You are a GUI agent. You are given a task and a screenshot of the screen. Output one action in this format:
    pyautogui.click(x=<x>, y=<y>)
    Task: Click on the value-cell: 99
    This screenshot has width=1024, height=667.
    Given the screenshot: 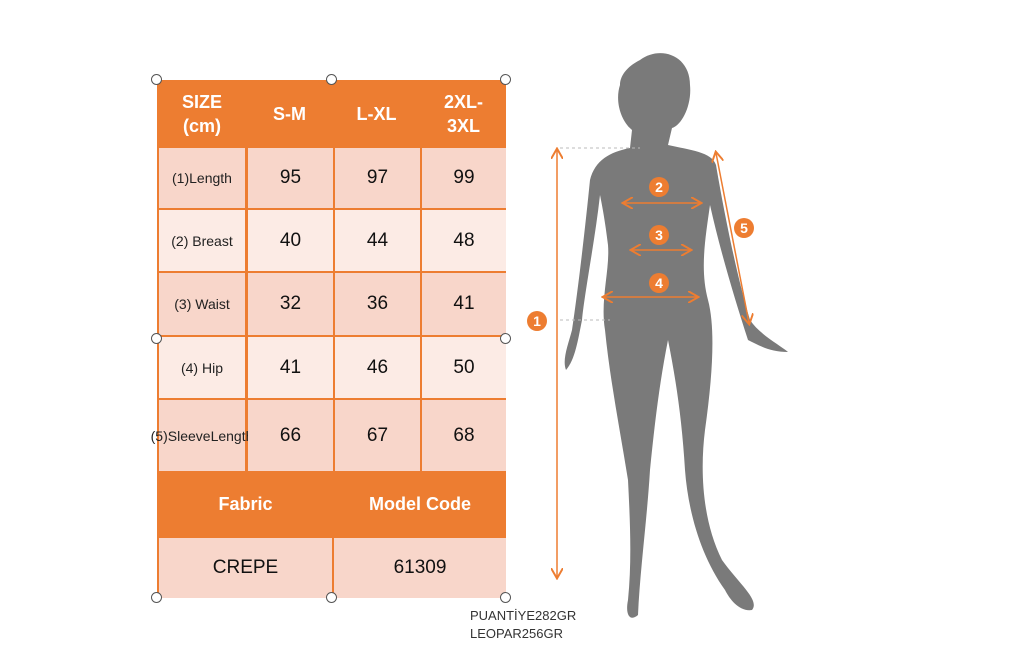 What is the action you would take?
    pyautogui.click(x=464, y=178)
    